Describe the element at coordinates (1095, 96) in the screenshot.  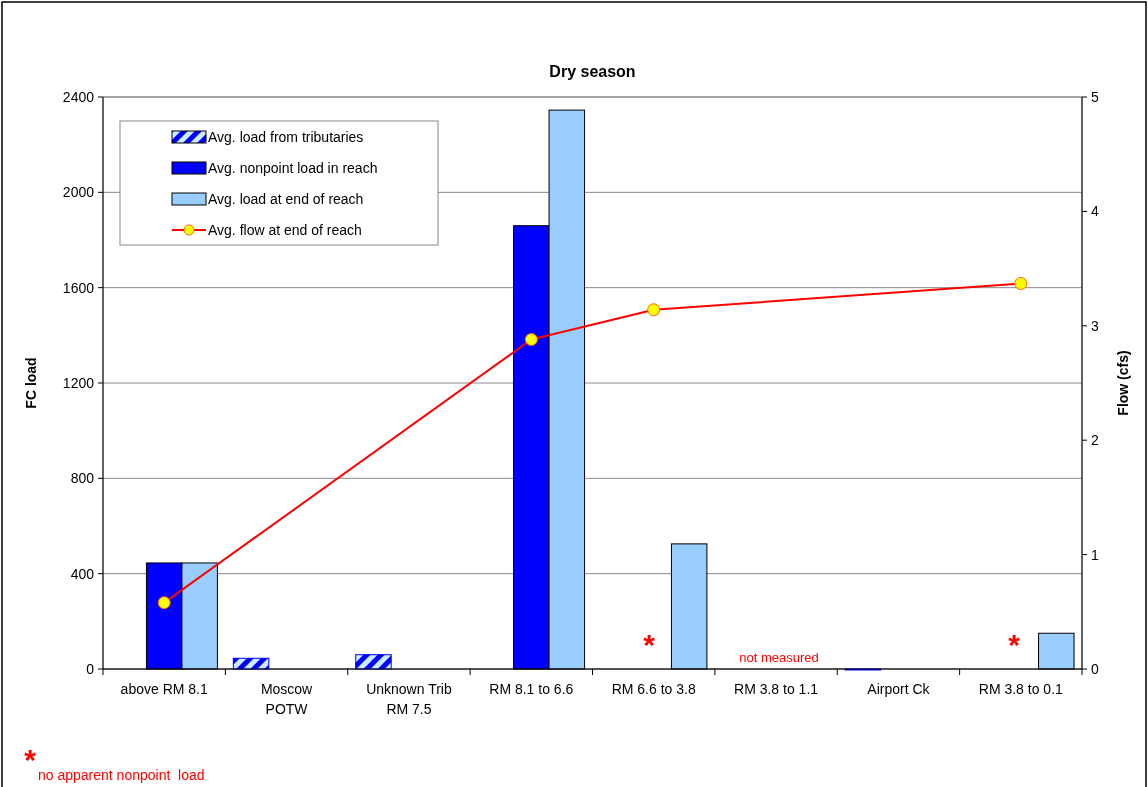
I see `y2-tick-label: 5` at that location.